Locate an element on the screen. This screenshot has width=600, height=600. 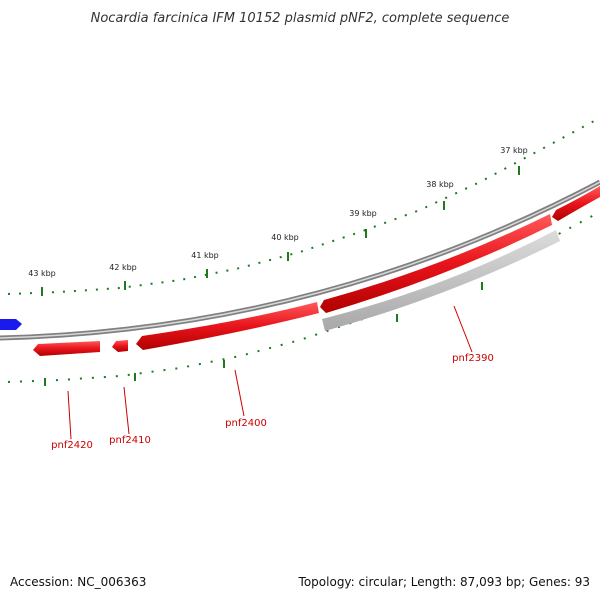
scale-label: 39 kbp is located at coordinates (363, 213).